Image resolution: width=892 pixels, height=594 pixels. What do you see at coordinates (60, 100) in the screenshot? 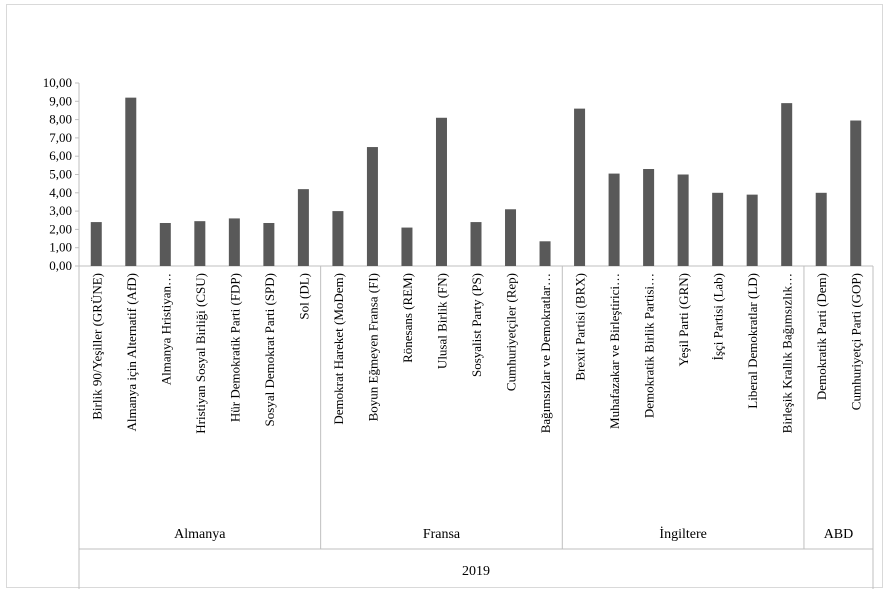
I see `y-tick-label: 9,00` at bounding box center [60, 100].